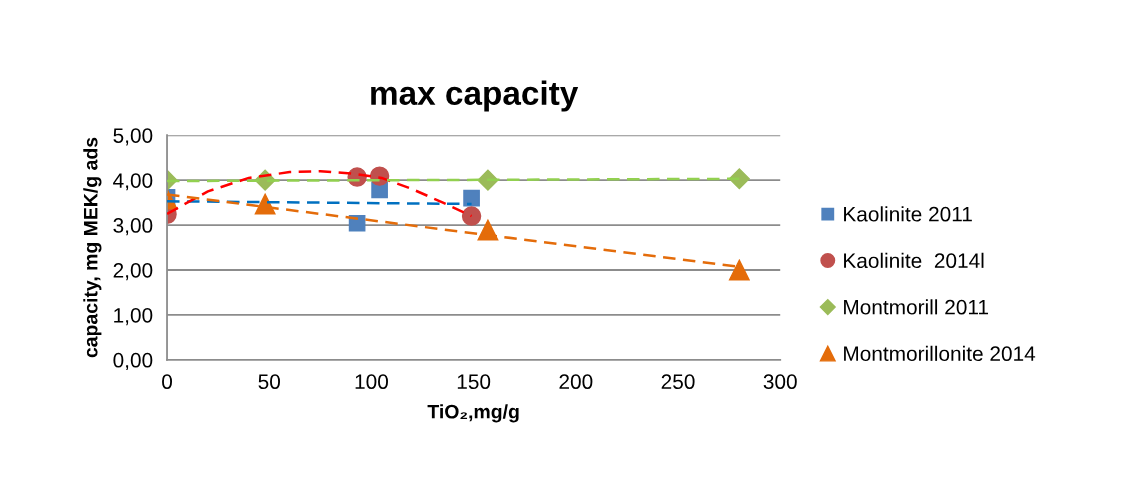  Describe the element at coordinates (678, 382) in the screenshot. I see `x-tick-label: 250` at that location.